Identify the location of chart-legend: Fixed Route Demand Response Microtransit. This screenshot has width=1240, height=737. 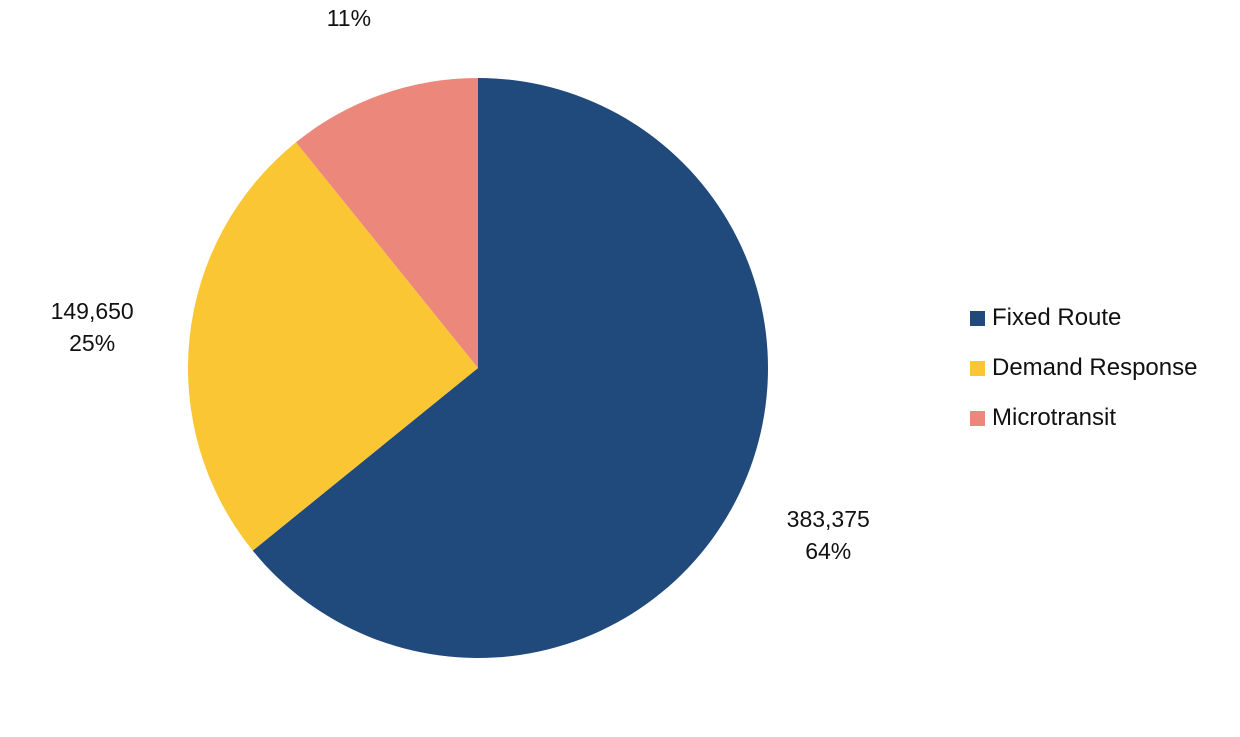
(1102, 377).